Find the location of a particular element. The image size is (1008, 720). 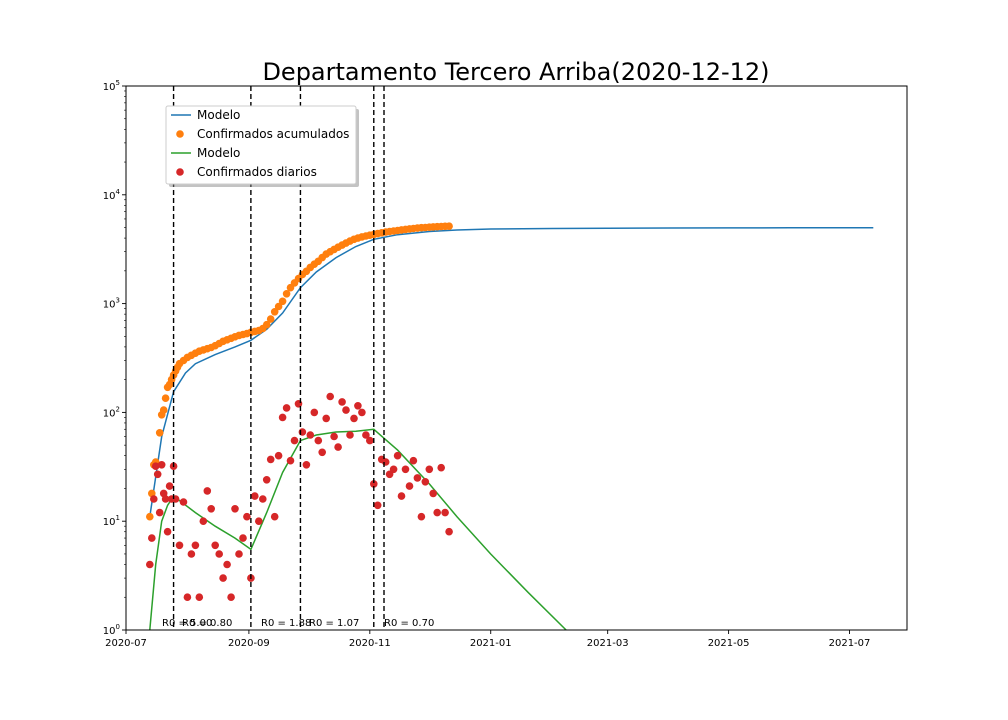

x-tick-label: 2020-11 is located at coordinates (370, 643).